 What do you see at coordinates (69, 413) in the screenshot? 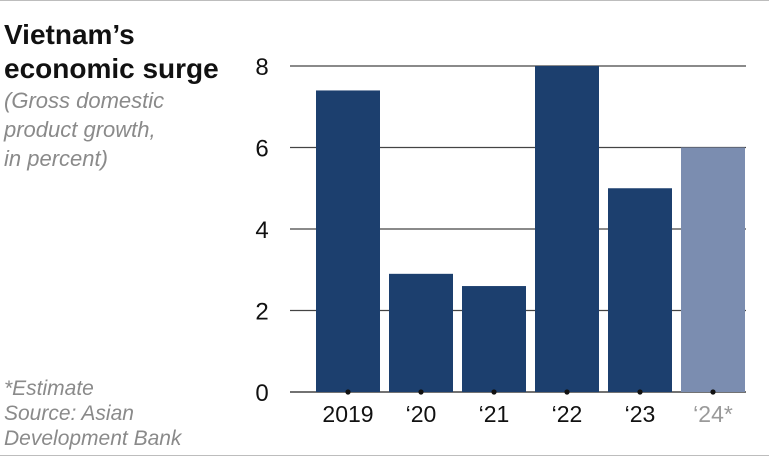
I see `footnote-source-line-1: Source: Asian` at bounding box center [69, 413].